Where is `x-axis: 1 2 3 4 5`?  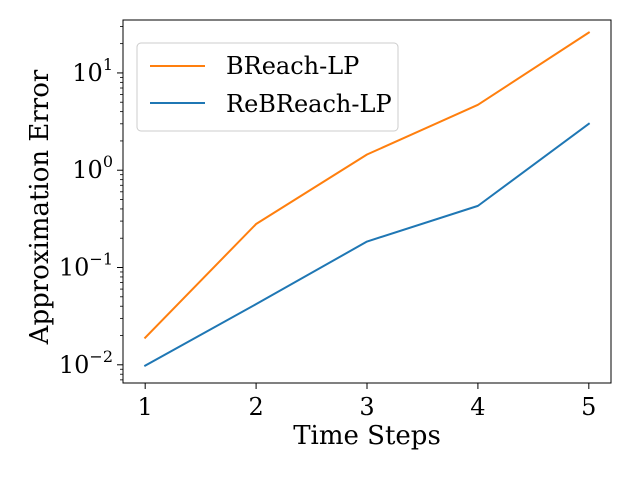
x-axis: 1 2 3 4 5 is located at coordinates (367, 402).